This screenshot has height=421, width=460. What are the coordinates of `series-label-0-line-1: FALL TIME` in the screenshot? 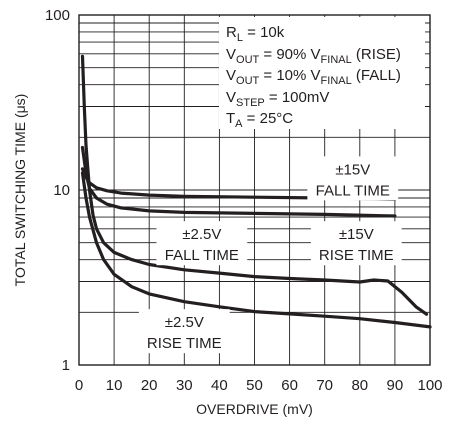 It's located at (353, 190).